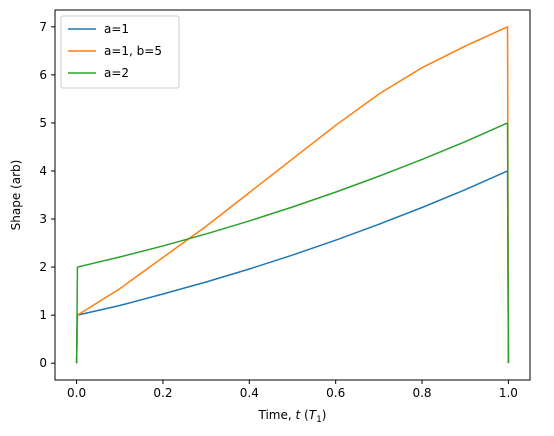 The image size is (554, 436). I want to click on y-tick-label: 3, so click(43, 219).